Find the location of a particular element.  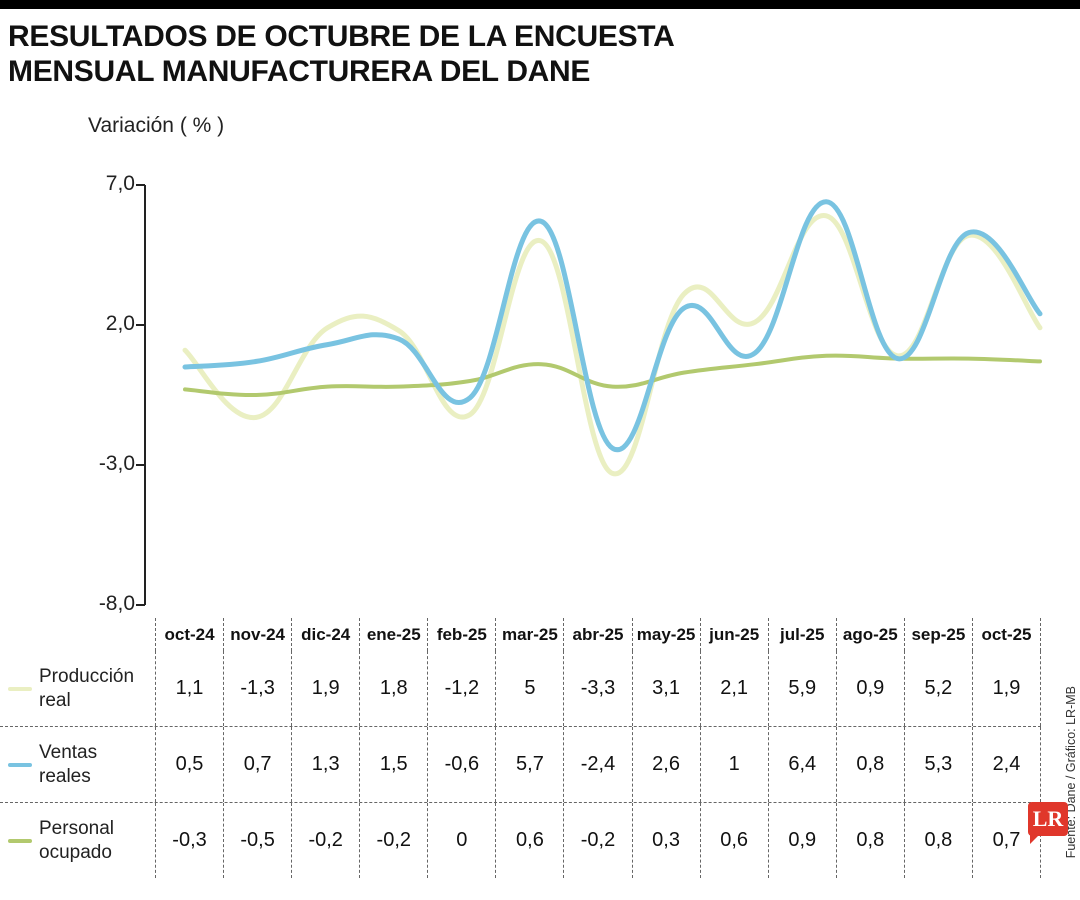

series-label: Producción real is located at coordinates (77, 688).